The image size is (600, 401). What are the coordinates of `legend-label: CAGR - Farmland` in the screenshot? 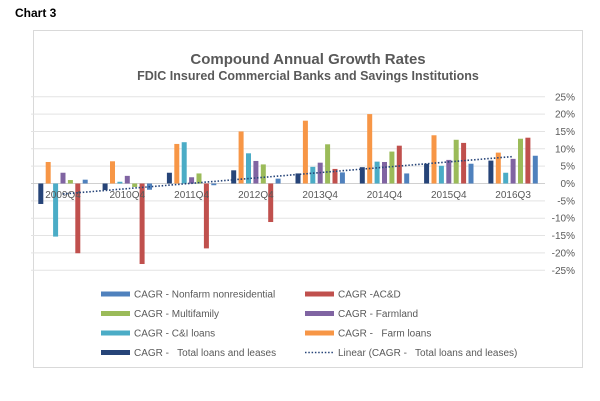 It's located at (378, 314).